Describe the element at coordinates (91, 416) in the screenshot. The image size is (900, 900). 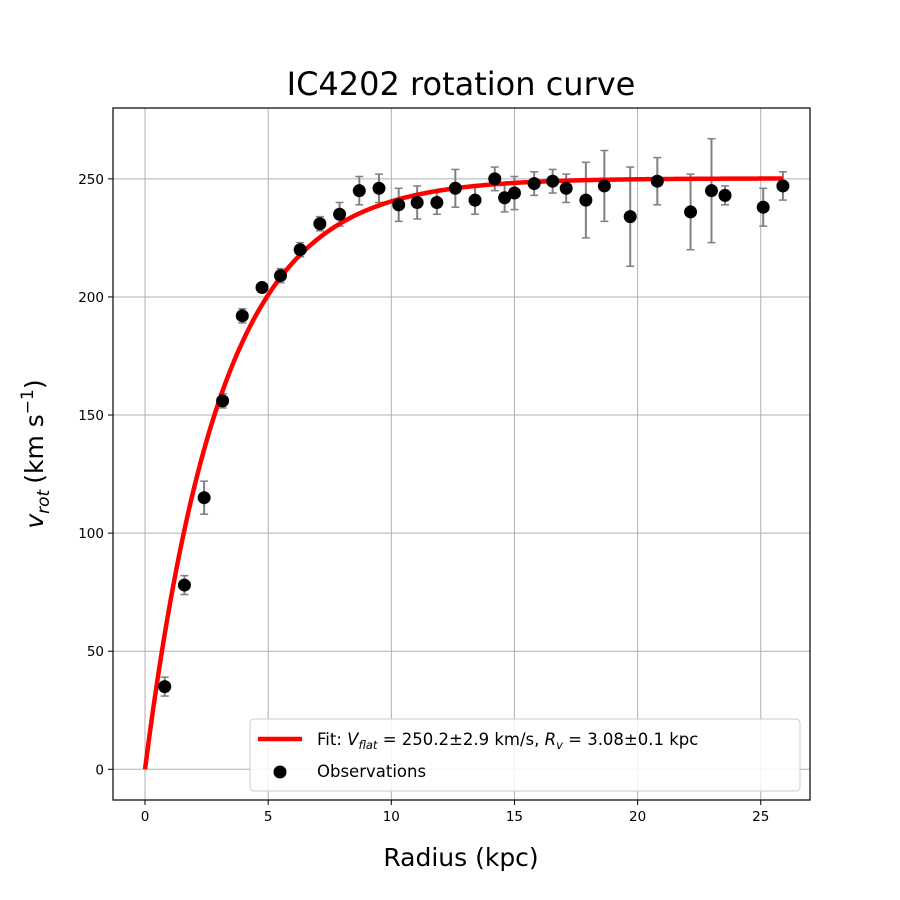
I see `y-tick-label: 150` at that location.